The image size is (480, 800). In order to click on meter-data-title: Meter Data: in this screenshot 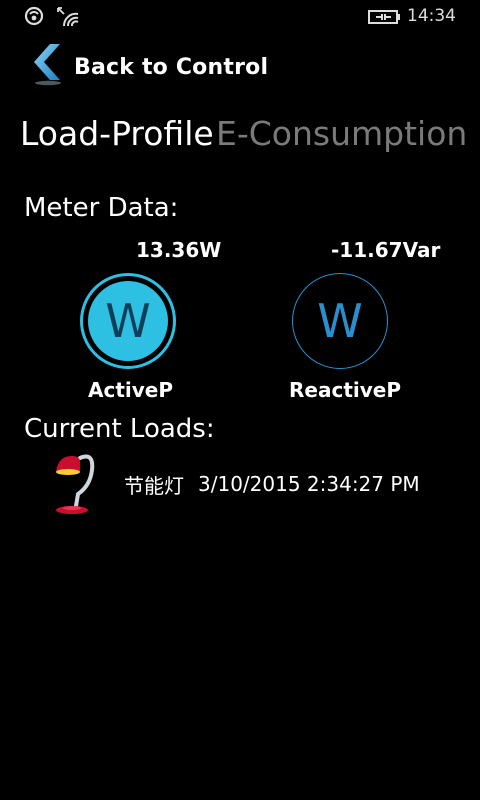, I will do `click(101, 208)`.